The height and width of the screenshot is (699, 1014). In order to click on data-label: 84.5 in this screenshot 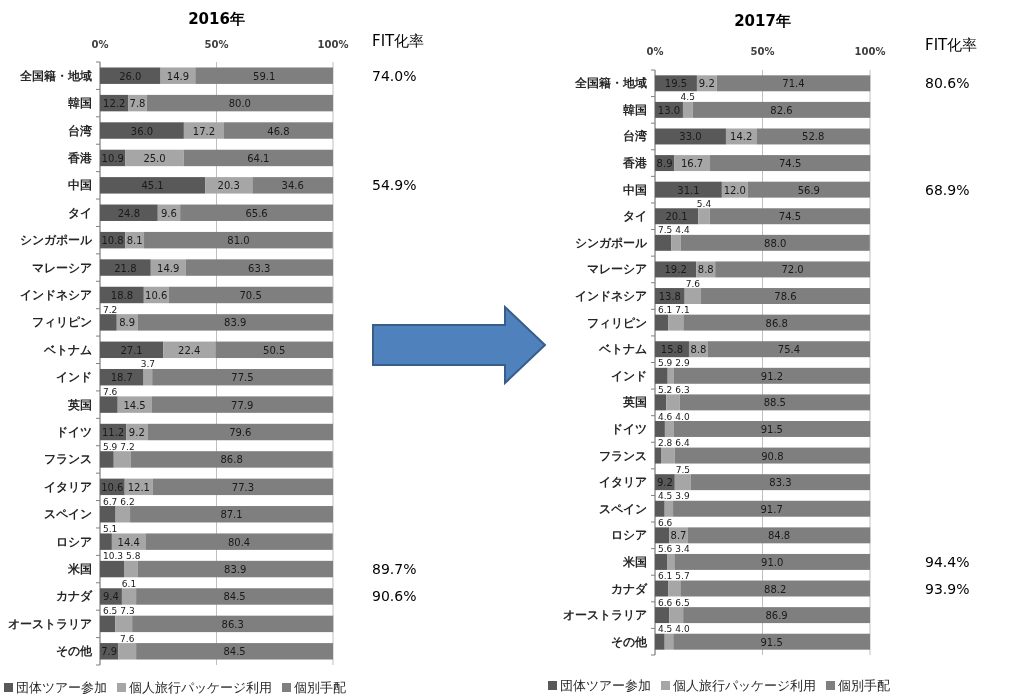, I will do `click(234, 597)`.